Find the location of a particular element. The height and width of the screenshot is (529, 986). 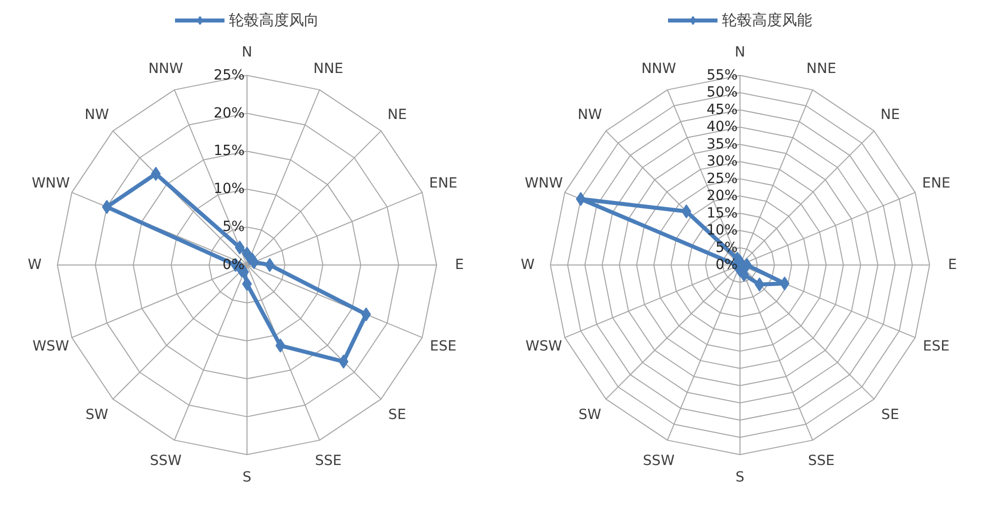

legend-label: 轮毂高度风能 is located at coordinates (767, 20).